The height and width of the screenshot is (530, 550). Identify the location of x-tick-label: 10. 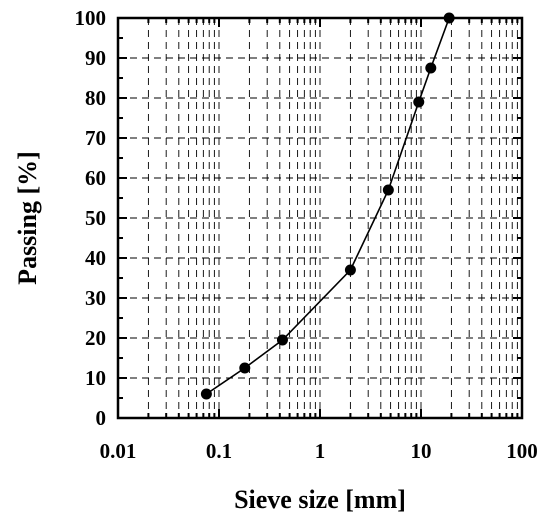
(421, 451).